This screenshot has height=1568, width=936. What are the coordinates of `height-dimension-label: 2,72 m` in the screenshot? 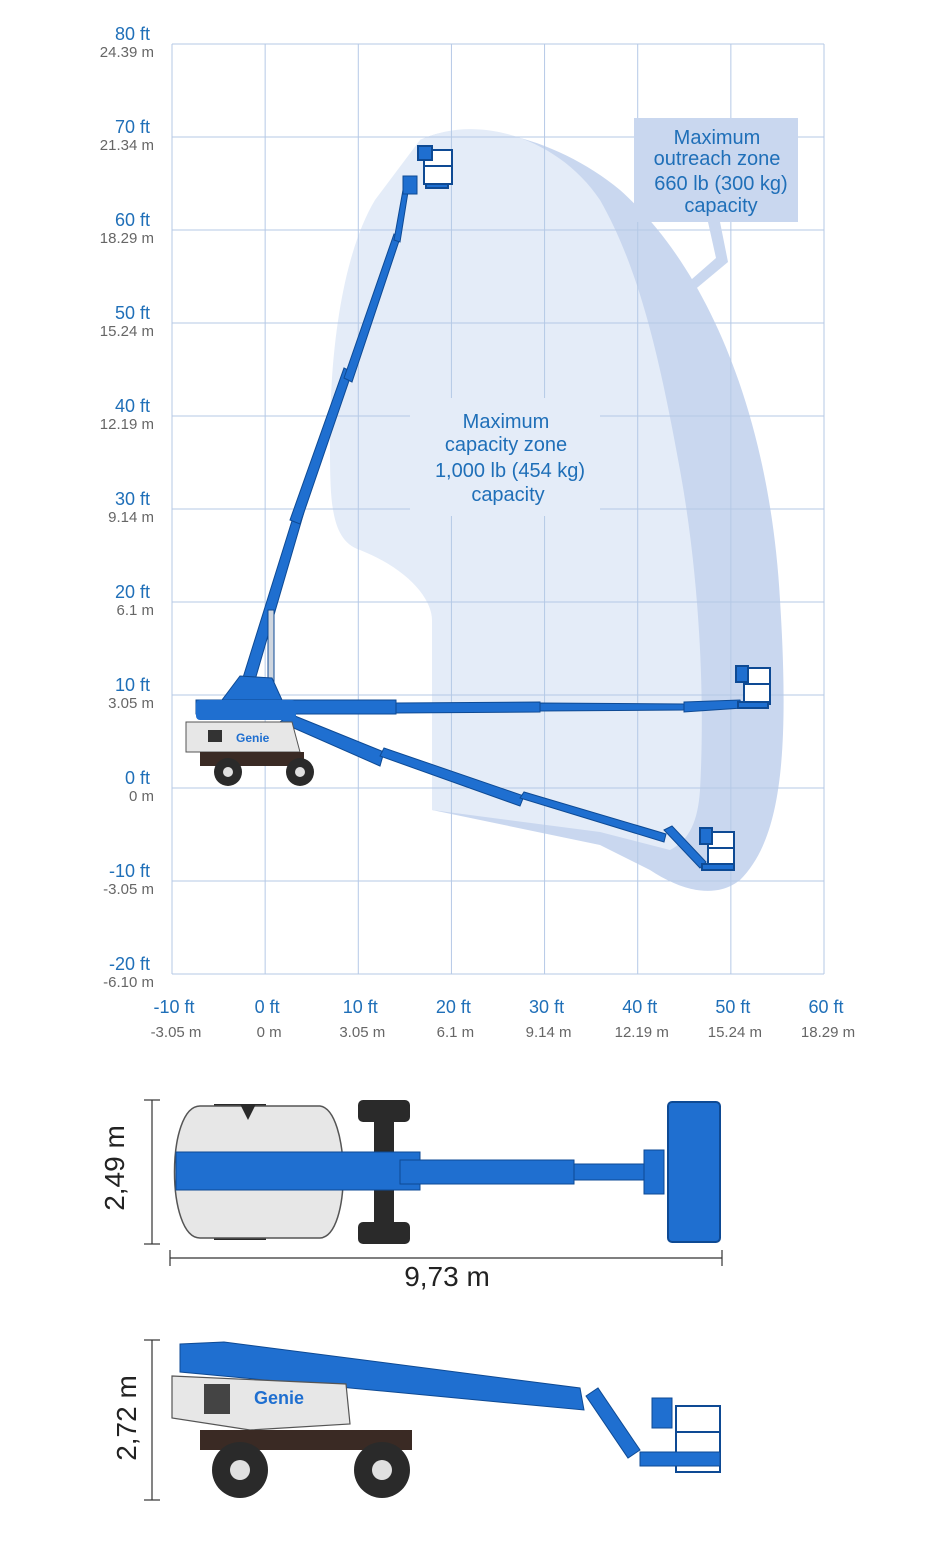 It's located at (126, 1418).